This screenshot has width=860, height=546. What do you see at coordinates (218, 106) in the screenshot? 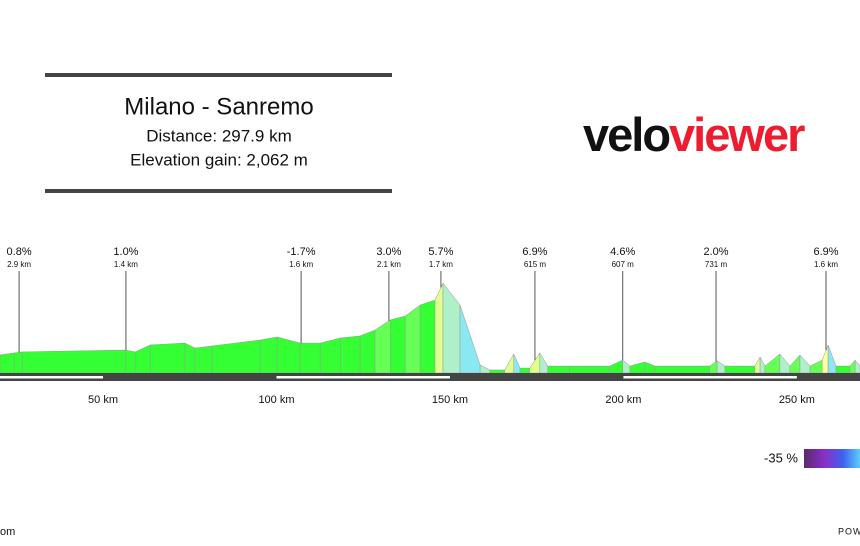
I see `title: Milano - Sanremo` at bounding box center [218, 106].